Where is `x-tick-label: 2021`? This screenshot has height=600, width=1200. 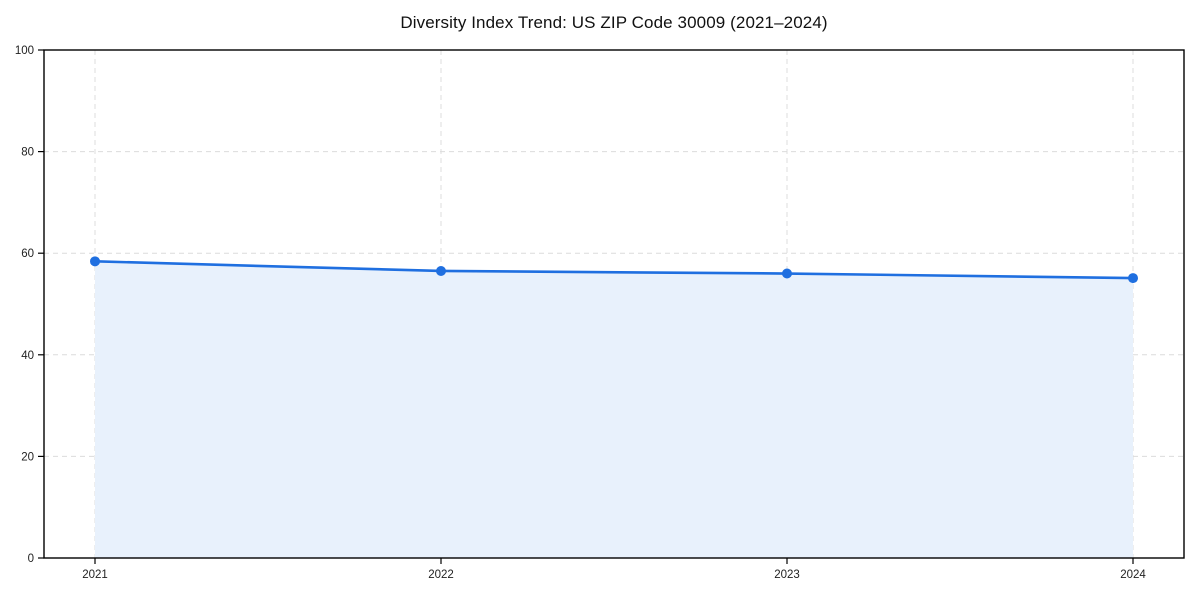
x-tick-label: 2021 is located at coordinates (95, 575).